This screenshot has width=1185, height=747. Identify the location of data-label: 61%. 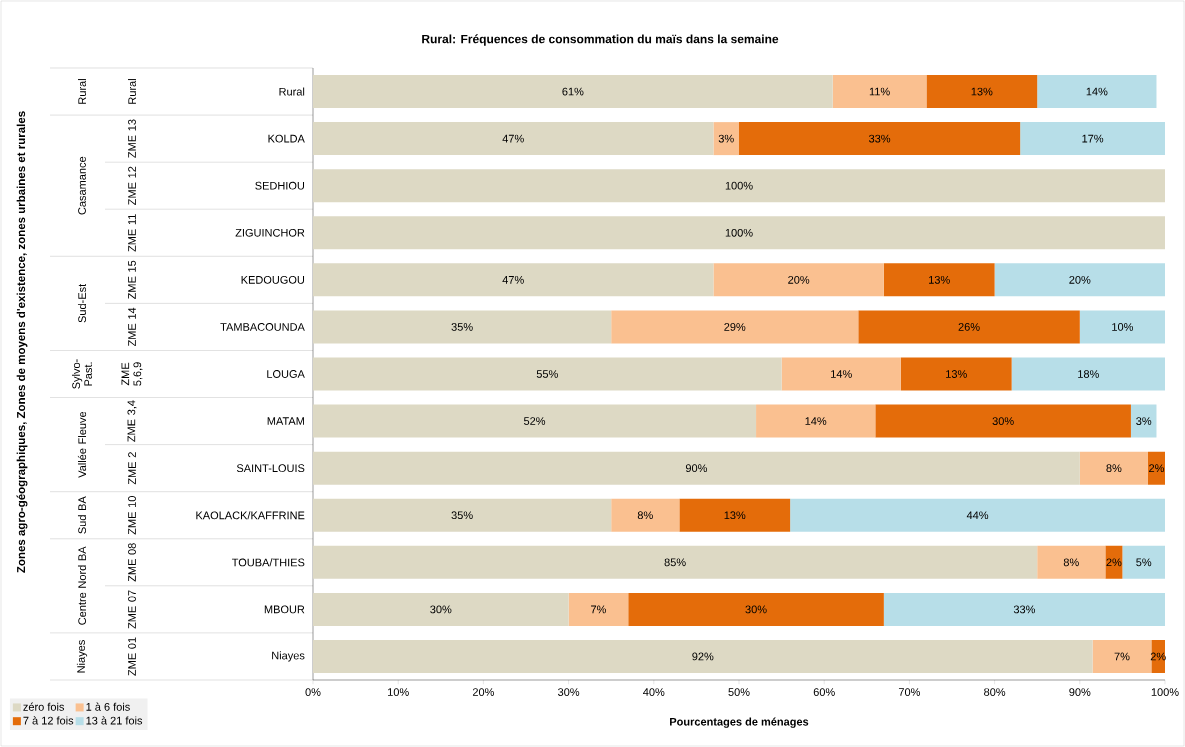
(573, 91).